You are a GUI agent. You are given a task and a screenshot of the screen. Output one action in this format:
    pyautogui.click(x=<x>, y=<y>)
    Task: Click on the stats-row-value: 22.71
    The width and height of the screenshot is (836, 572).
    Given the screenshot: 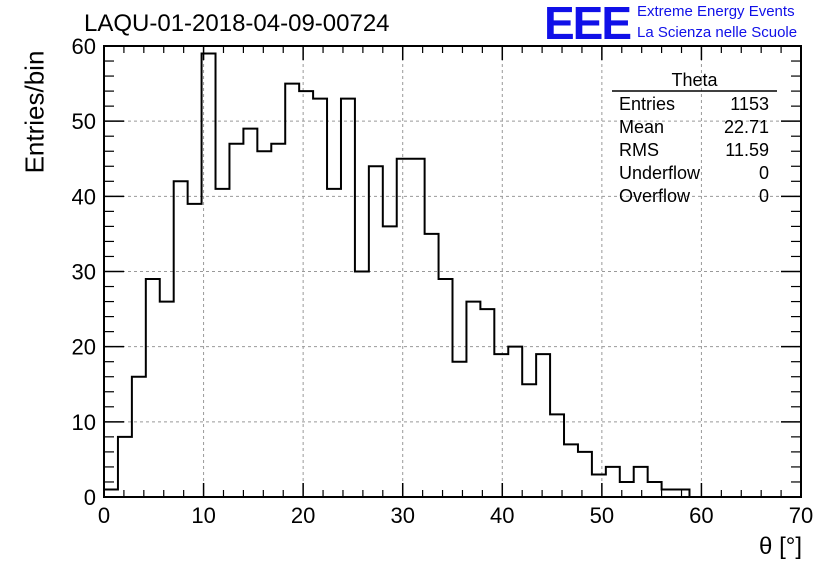 What is the action you would take?
    pyautogui.click(x=746, y=127)
    